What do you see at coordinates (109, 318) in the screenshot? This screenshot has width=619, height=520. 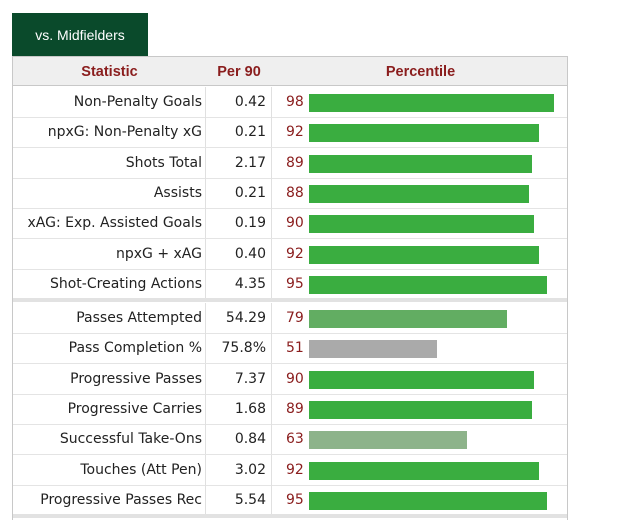 I see `stat-name: Passes Attempted` at bounding box center [109, 318].